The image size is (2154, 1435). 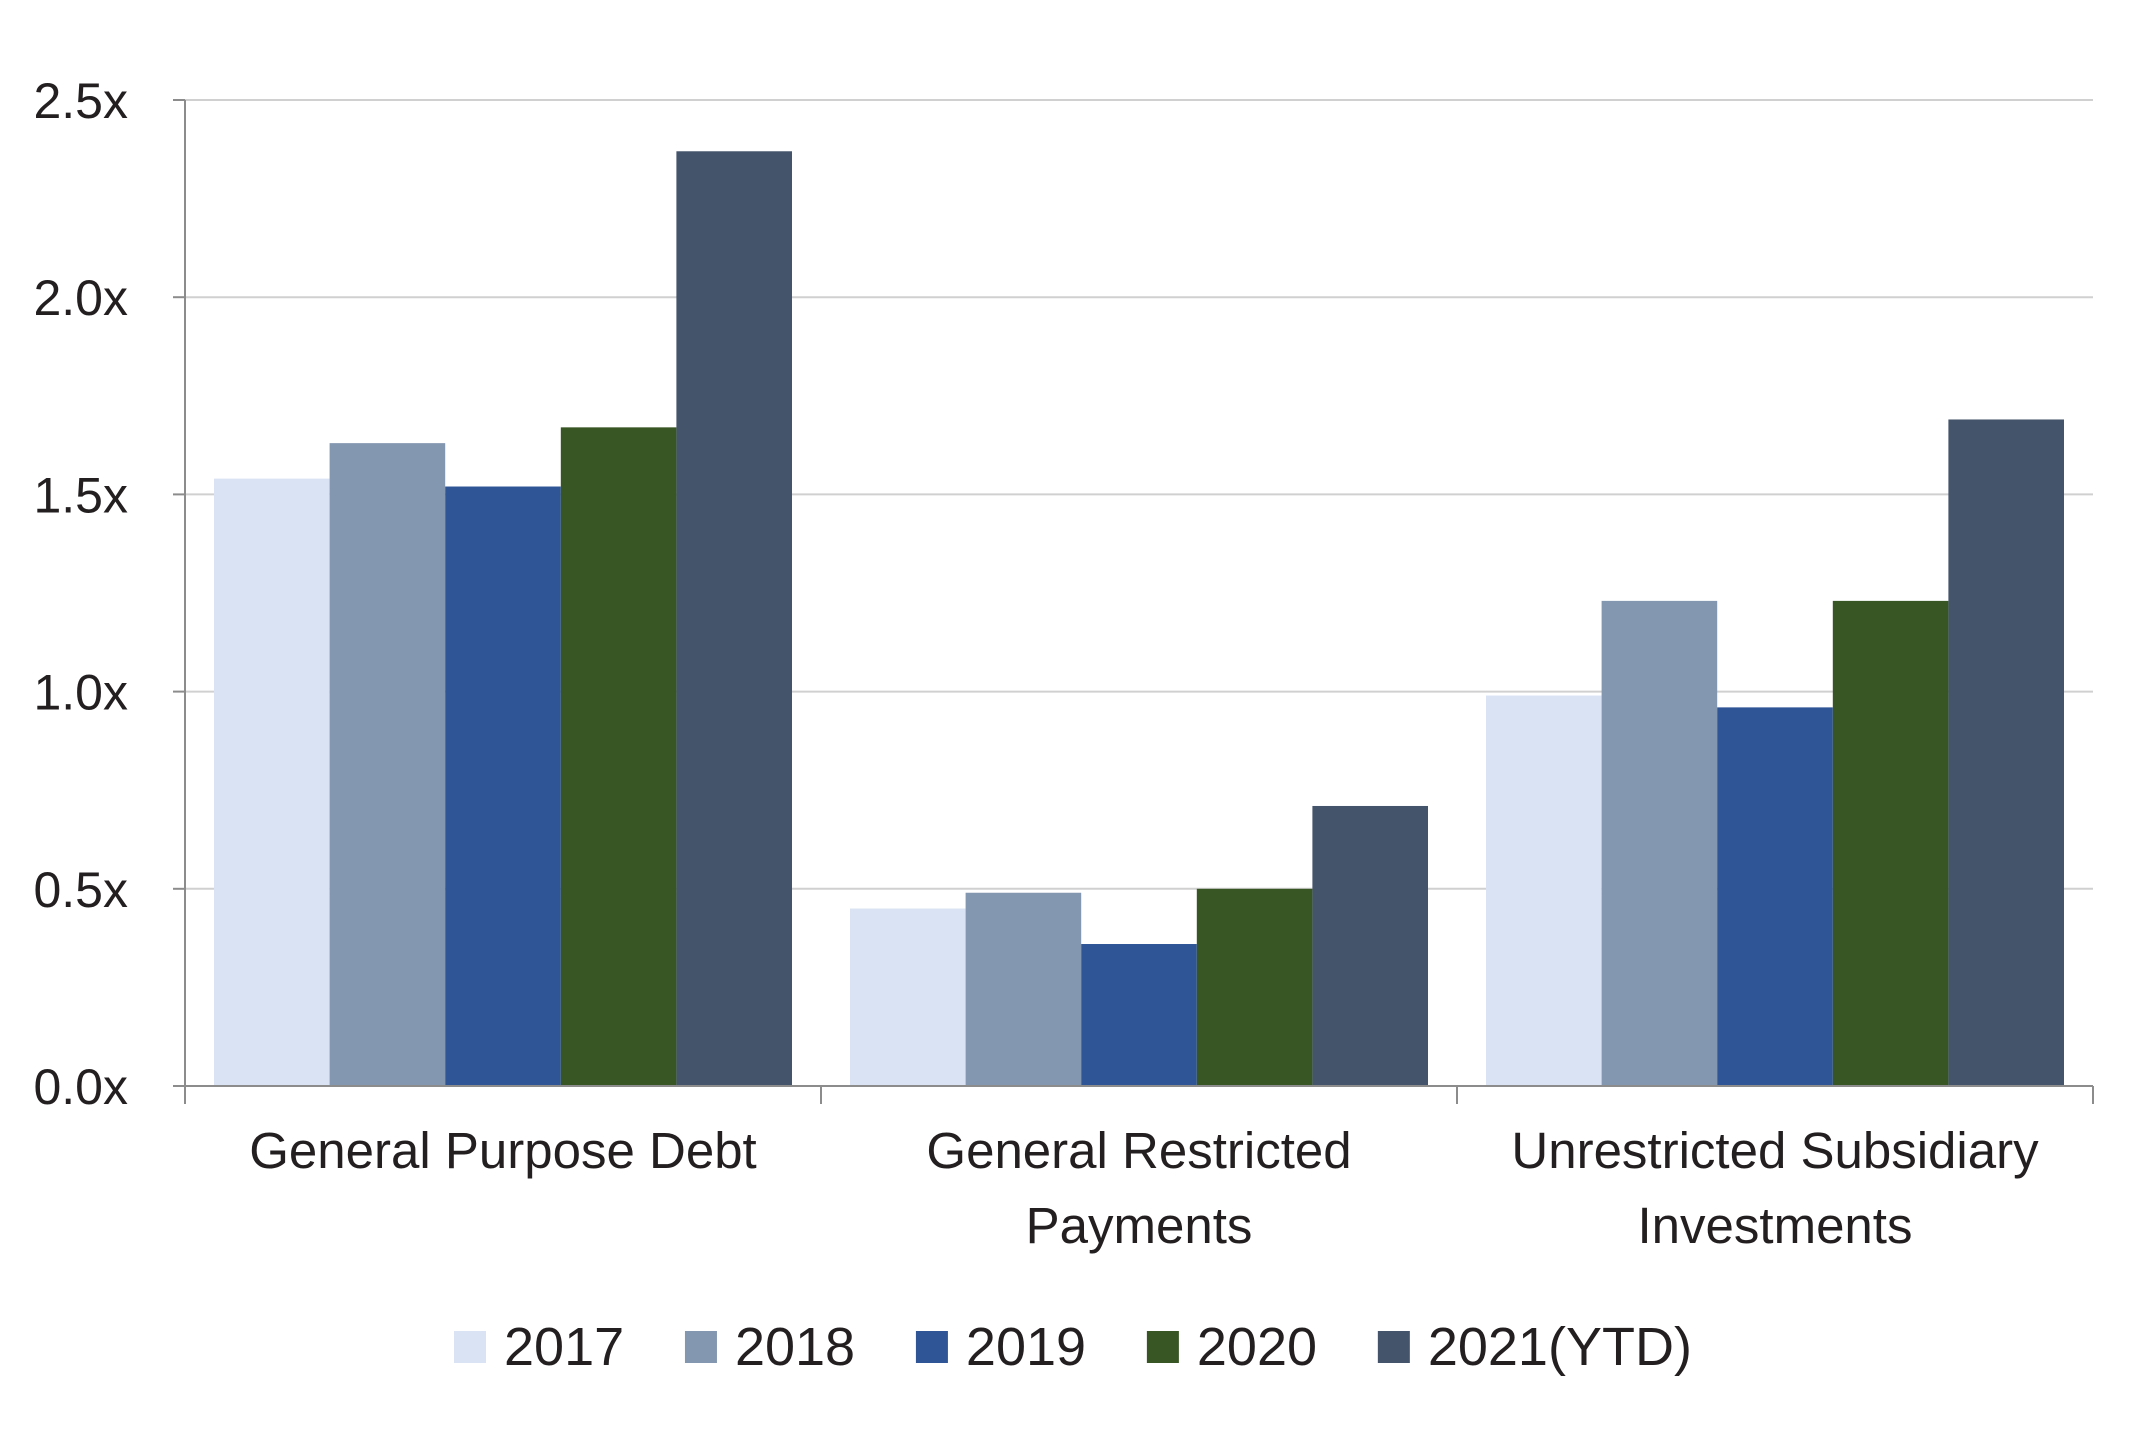 I want to click on legend-item: 2017, so click(x=539, y=1347).